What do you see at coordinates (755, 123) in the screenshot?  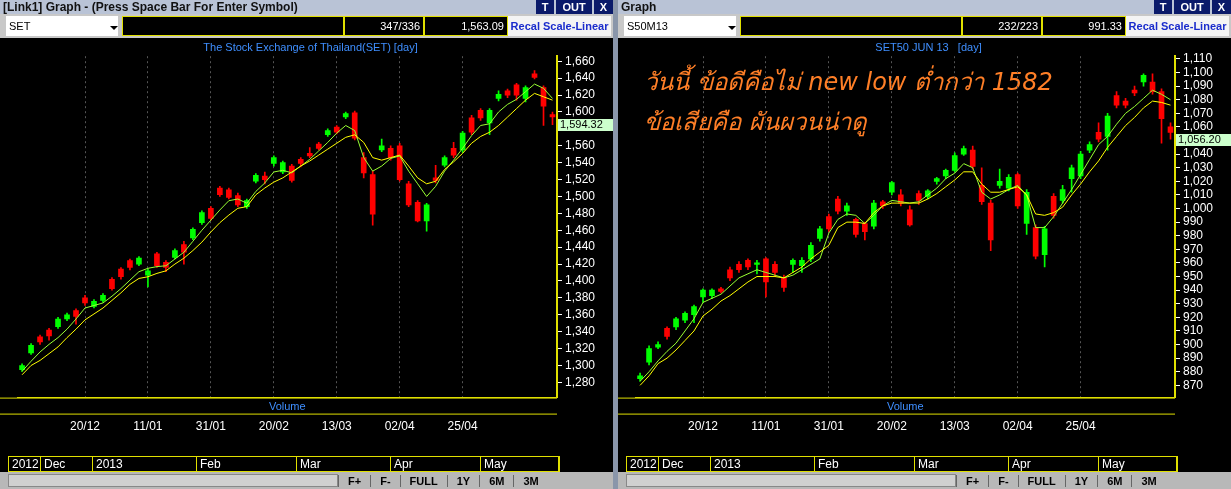 I see `annotation: ข้อเสียคือ ผันผวนน่าดู` at bounding box center [755, 123].